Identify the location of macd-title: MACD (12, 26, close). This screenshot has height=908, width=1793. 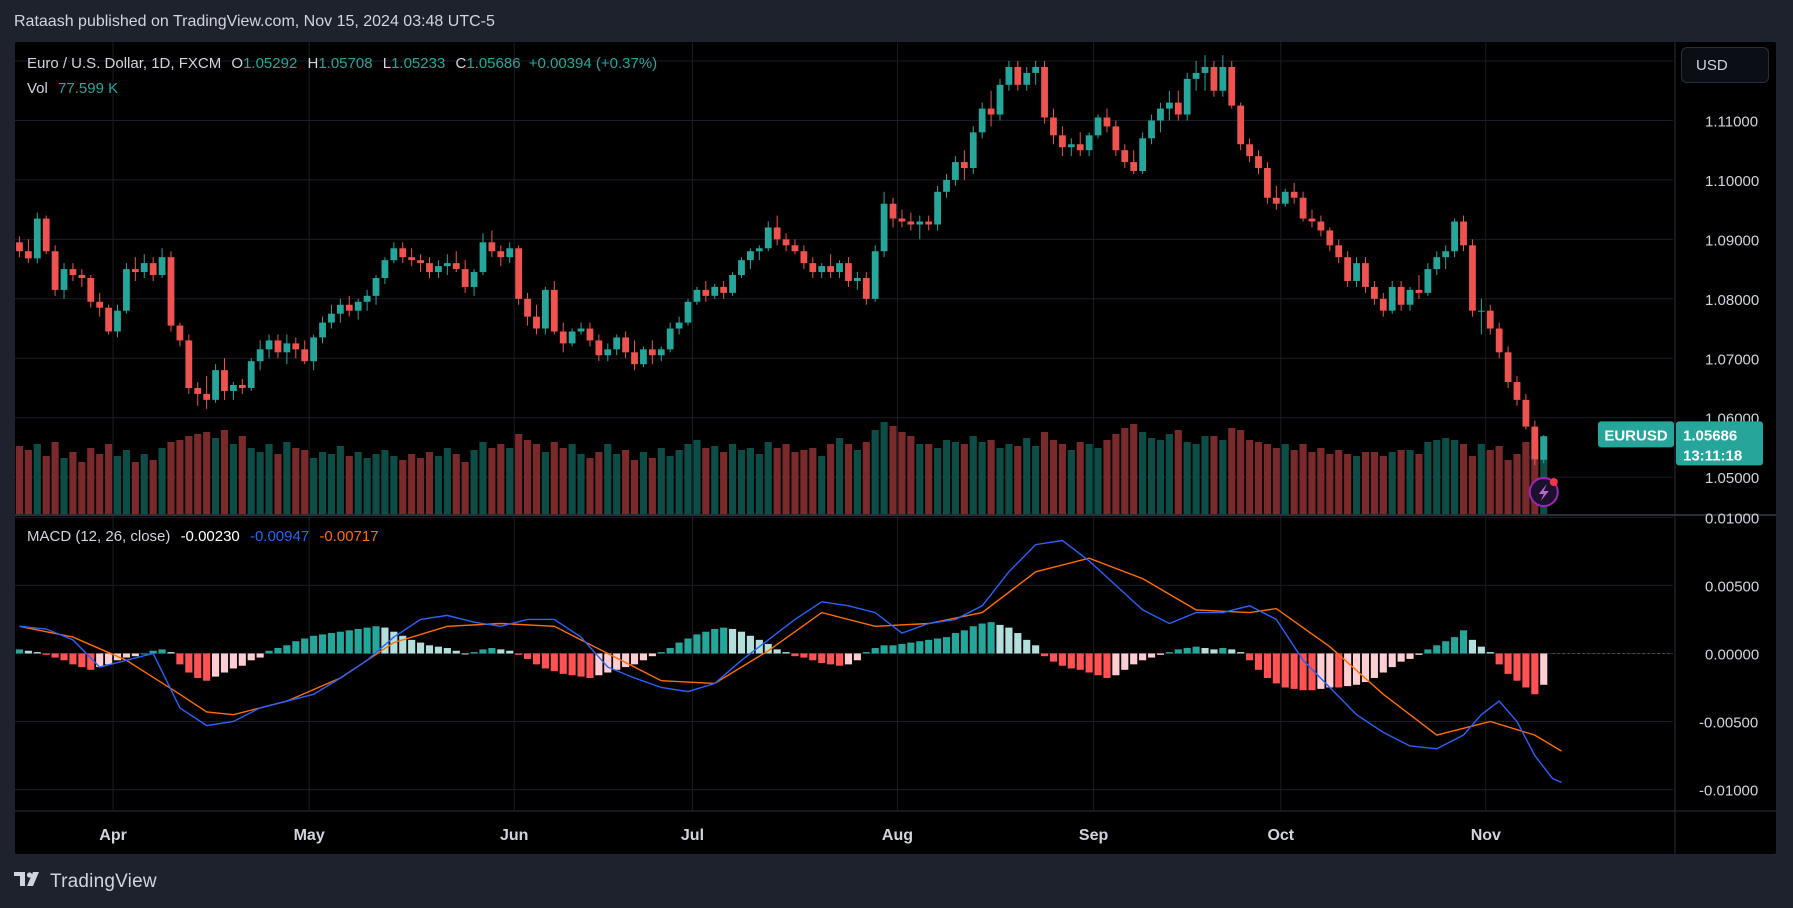
(99, 536).